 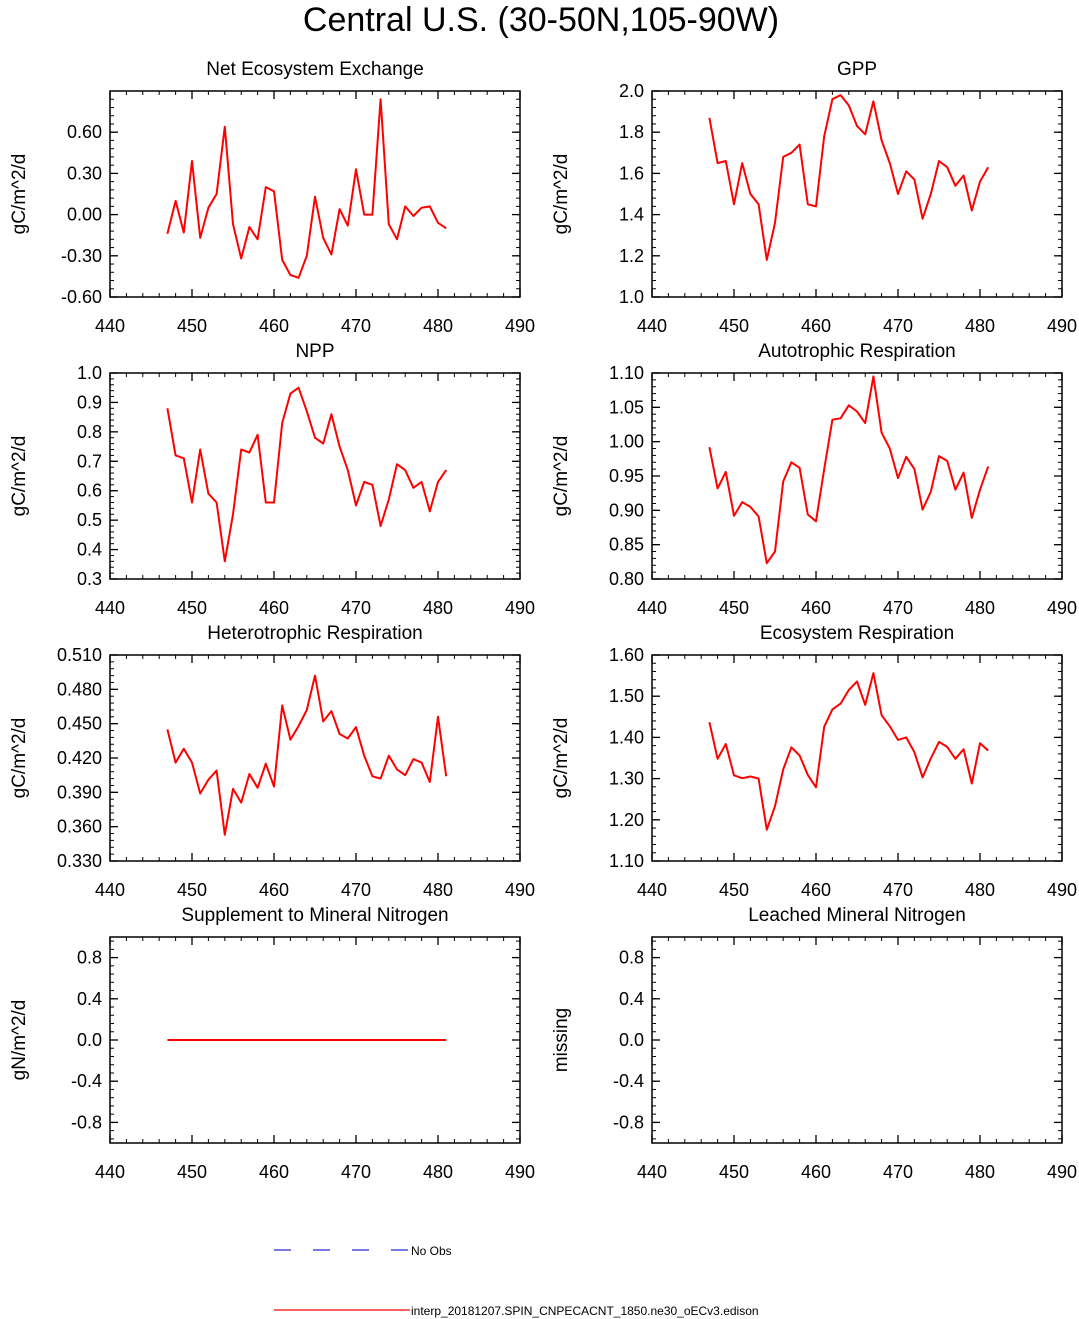 I want to click on y-tick-label: 1.50, so click(x=626, y=696).